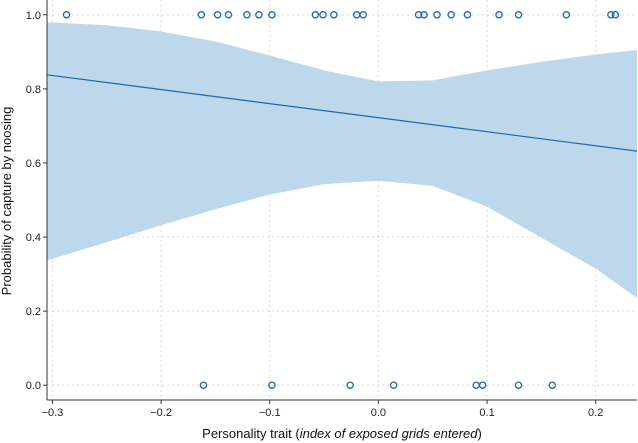  Describe the element at coordinates (53, 413) in the screenshot. I see `x-tick-label: −0.3` at that location.